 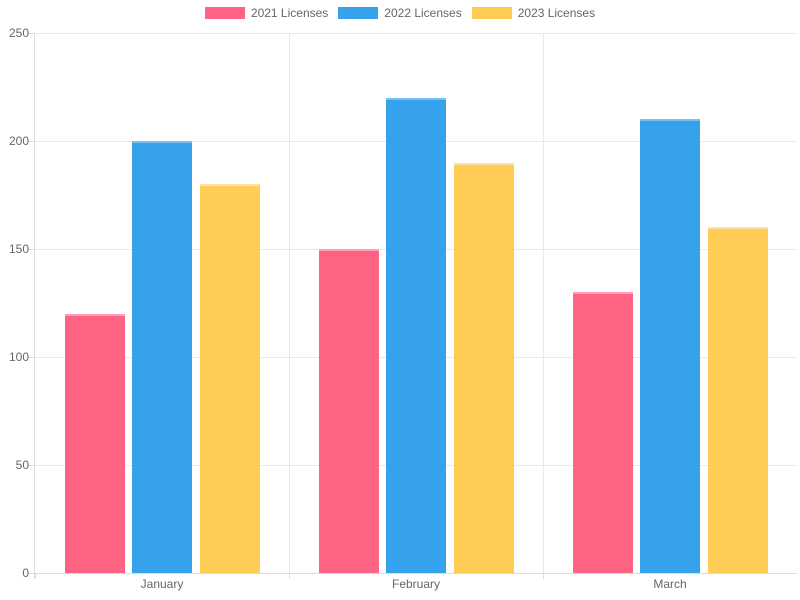 What do you see at coordinates (416, 573) in the screenshot?
I see `x-axis-line` at bounding box center [416, 573].